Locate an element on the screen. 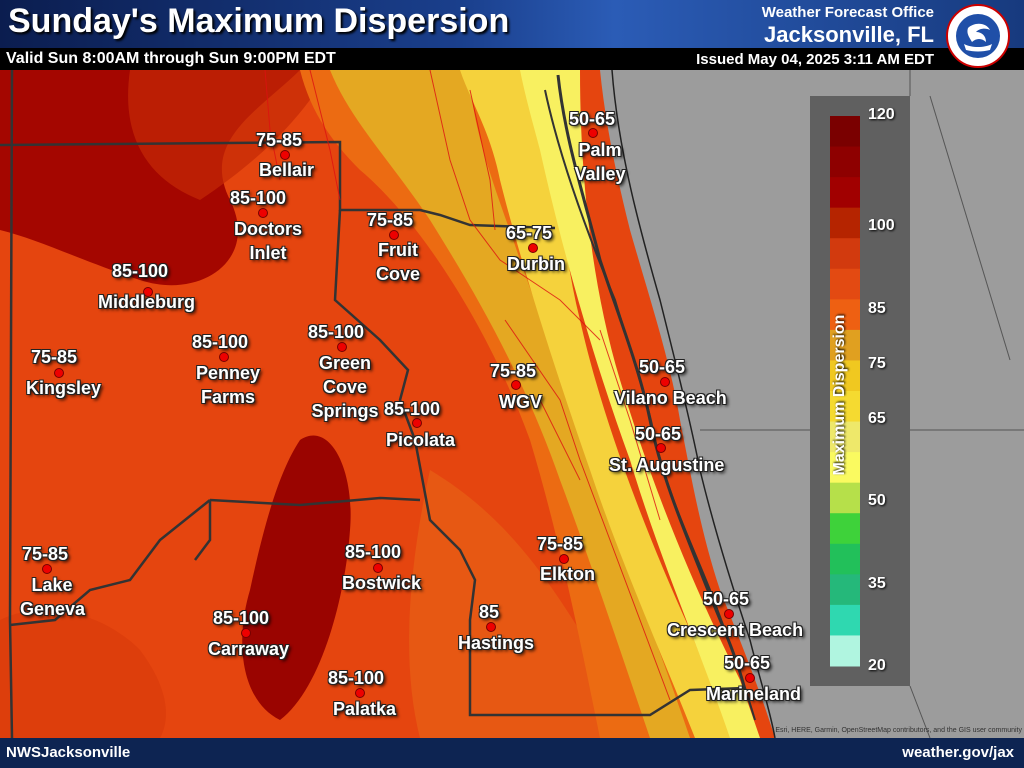 The height and width of the screenshot is (768, 1024). legend-tick: 100 is located at coordinates (881, 225).